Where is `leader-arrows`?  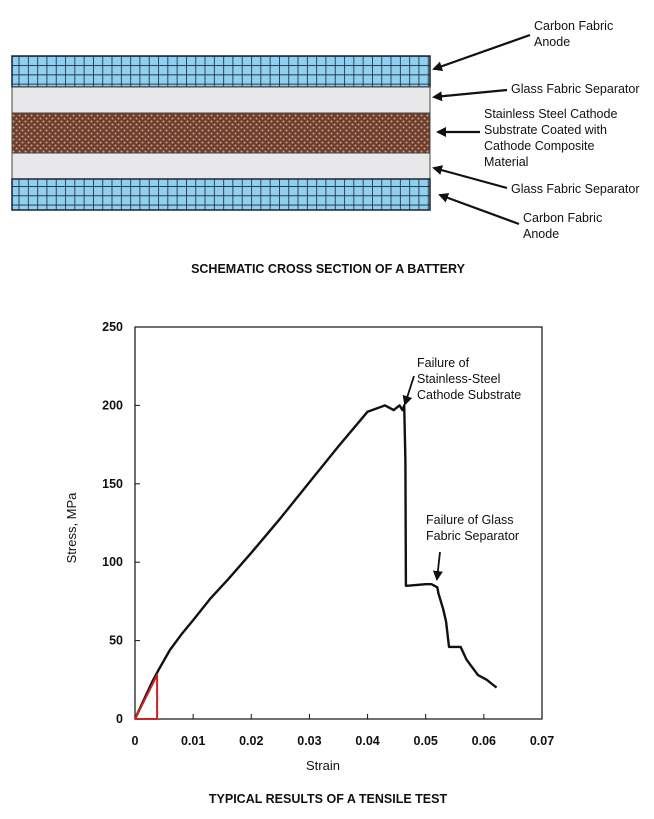
leader-arrows is located at coordinates (481, 129).